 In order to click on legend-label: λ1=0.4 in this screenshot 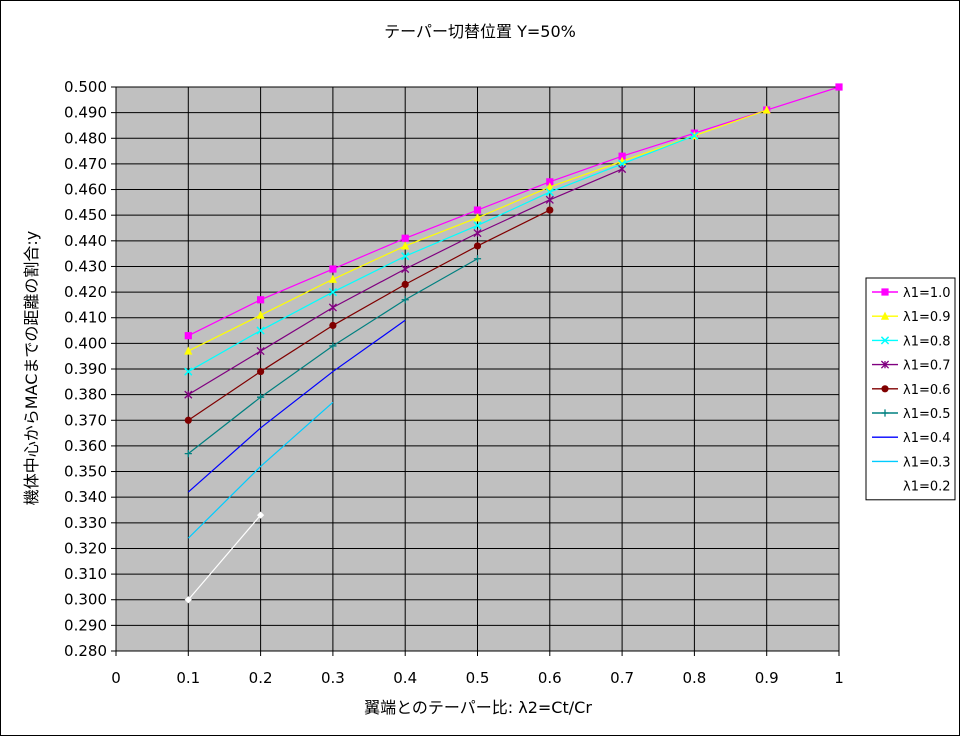, I will do `click(927, 438)`.